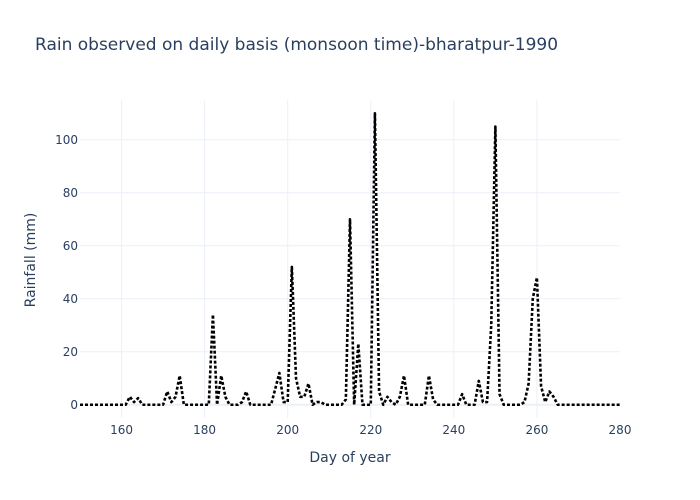 The width and height of the screenshot is (700, 500). What do you see at coordinates (204, 430) in the screenshot?
I see `x-tick-label: 180` at bounding box center [204, 430].